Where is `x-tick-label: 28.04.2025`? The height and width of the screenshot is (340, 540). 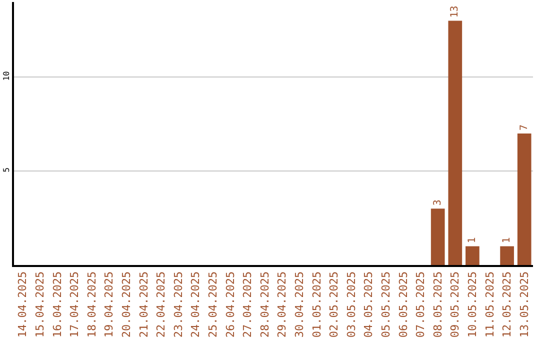 x-tick-label: 28.04.2025 is located at coordinates (265, 304).